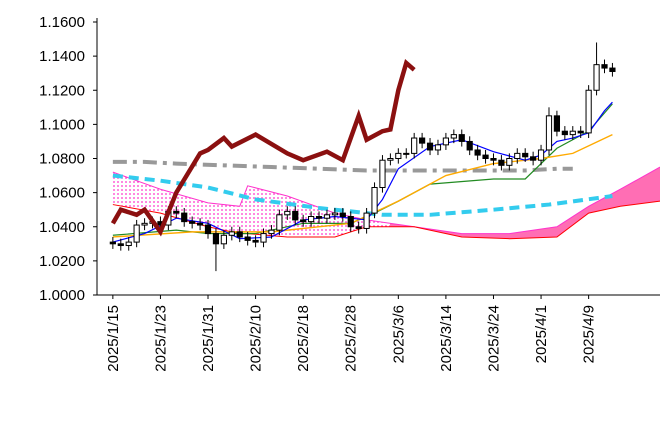 This screenshot has width=660, height=427. What do you see at coordinates (160, 338) in the screenshot?
I see `x-tick-label: 2025/1/23` at bounding box center [160, 338].